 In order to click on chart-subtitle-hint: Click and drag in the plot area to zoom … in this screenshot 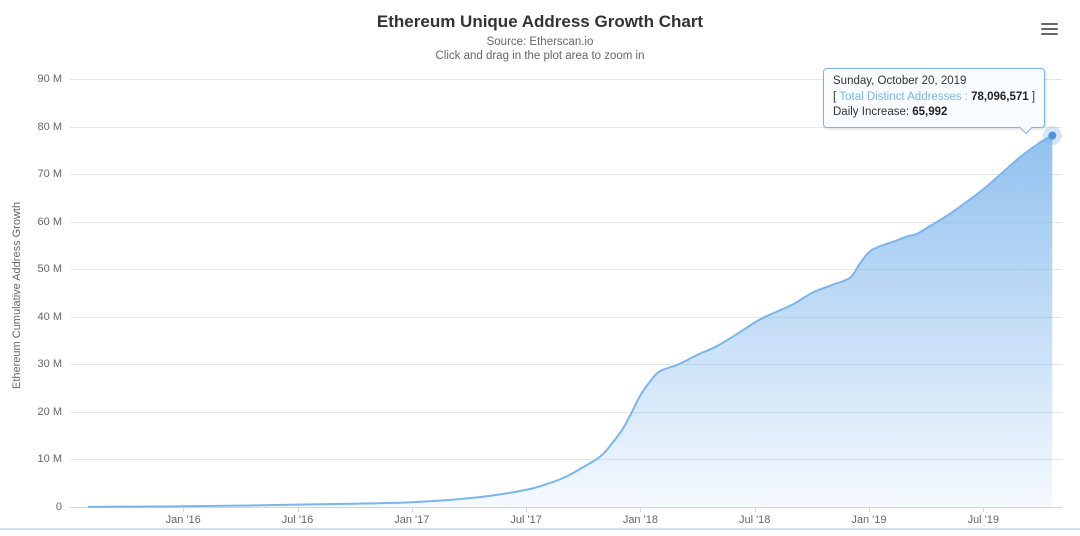, I will do `click(540, 56)`.